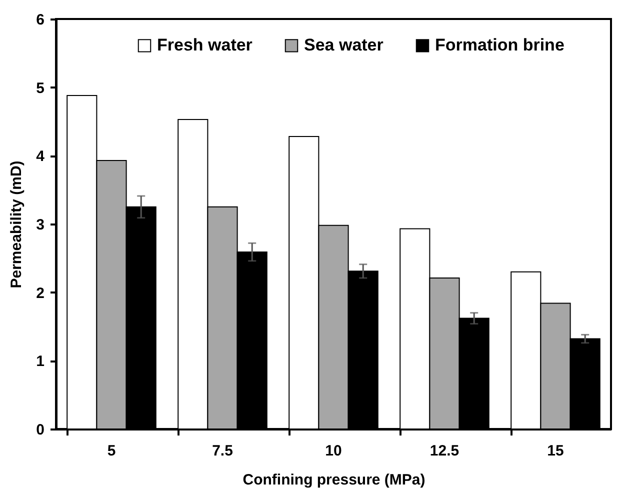  What do you see at coordinates (344, 45) in the screenshot?
I see `legend-label: Sea water` at bounding box center [344, 45].